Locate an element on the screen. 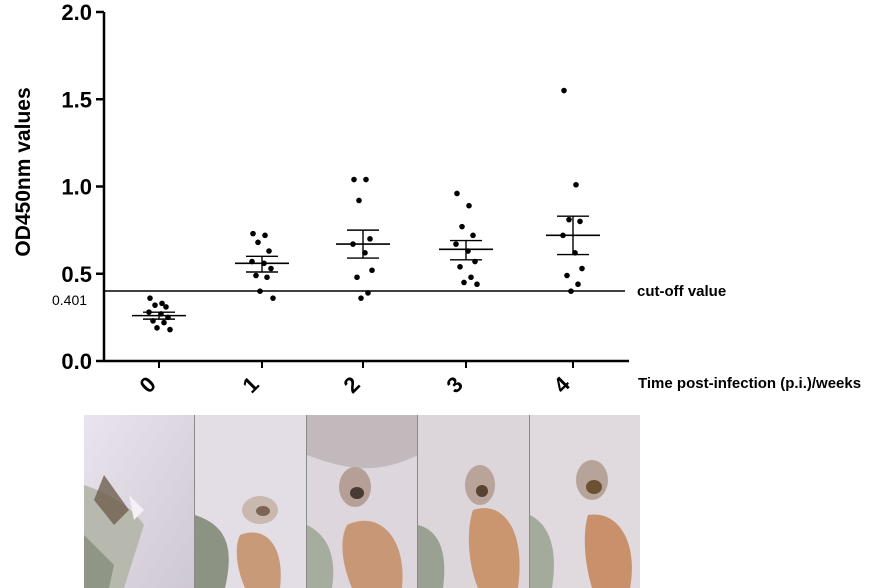  x-tick-label: 2 is located at coordinates (352, 385).